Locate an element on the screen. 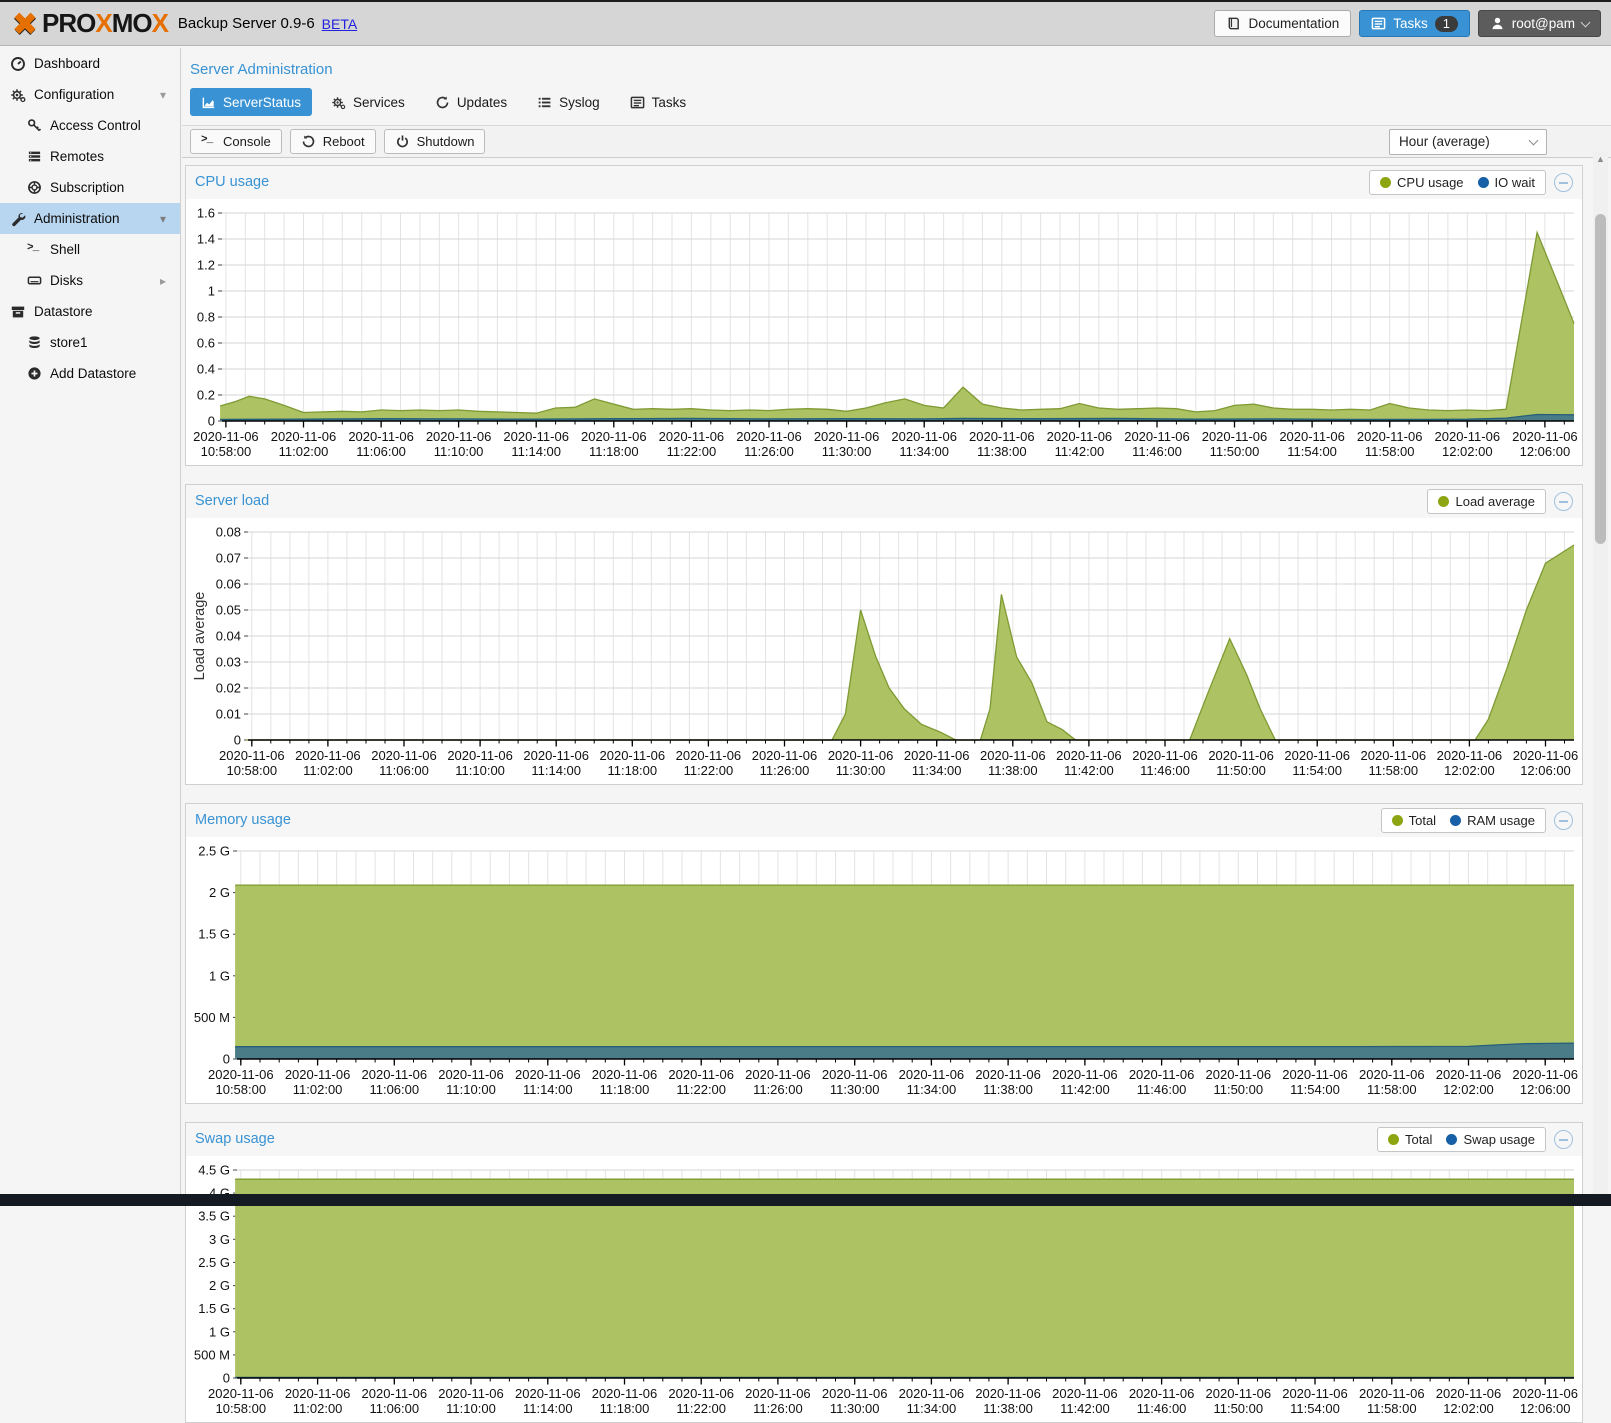 Image resolution: width=1611 pixels, height=1423 pixels. legend-dot-blue is located at coordinates (1483, 182).